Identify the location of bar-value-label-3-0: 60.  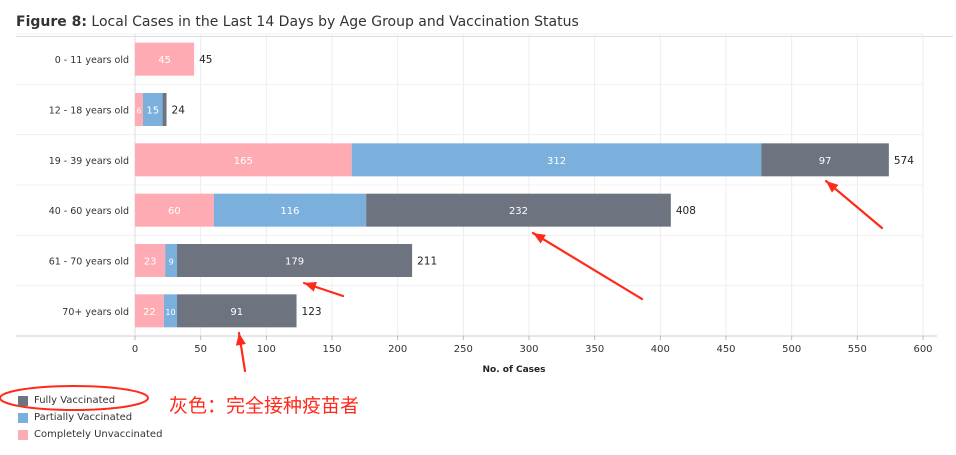
(174, 211).